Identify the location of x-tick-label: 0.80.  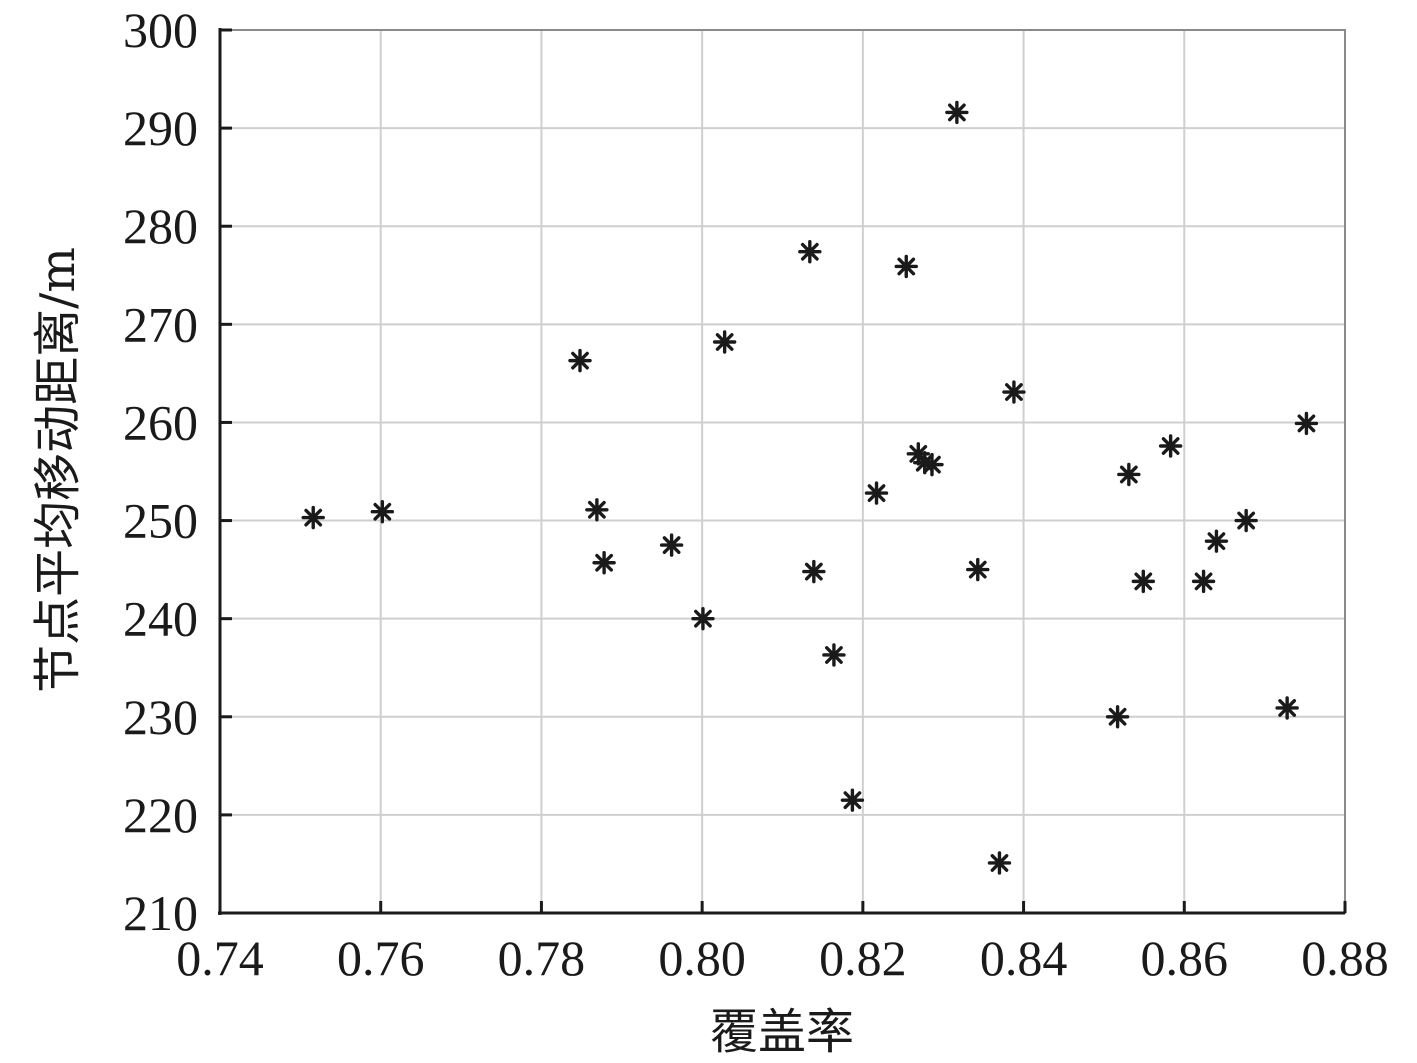
(702, 958).